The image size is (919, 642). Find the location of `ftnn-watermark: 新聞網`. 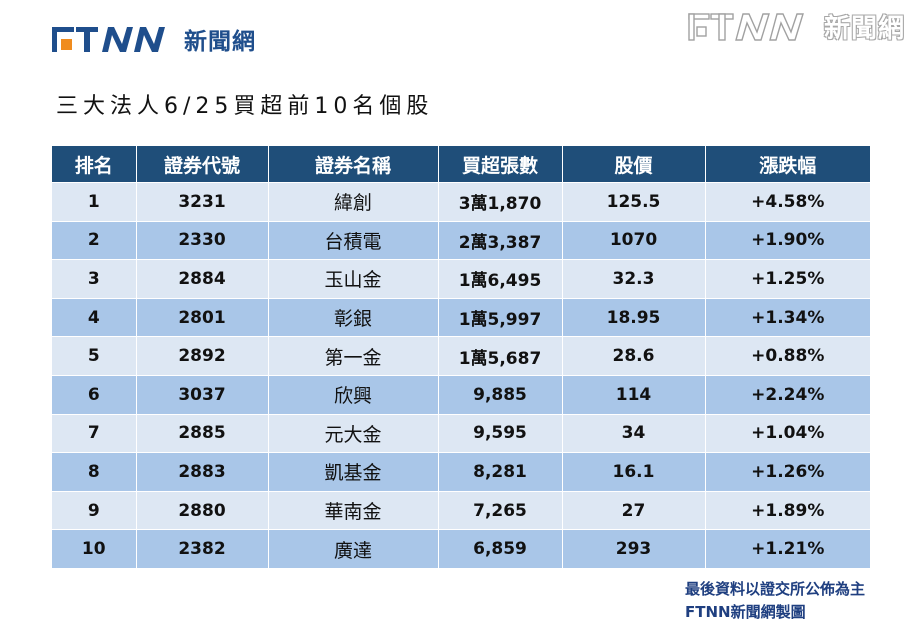

ftnn-watermark: 新聞網 is located at coordinates (796, 26).